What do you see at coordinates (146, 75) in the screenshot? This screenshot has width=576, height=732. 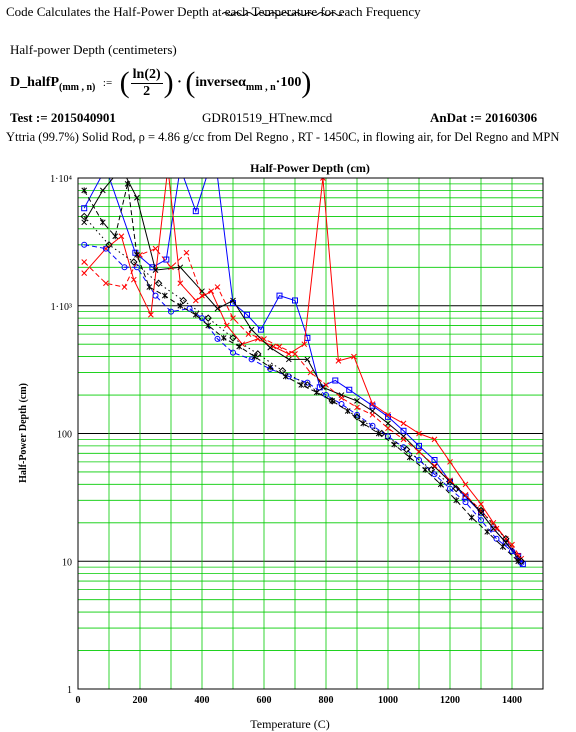 I see `formula-numerator: ln(2)` at bounding box center [146, 75].